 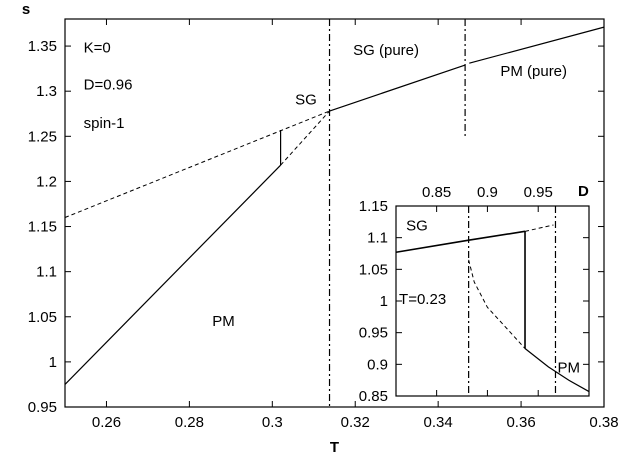 I want to click on main-xtick-label: 0.34, so click(x=438, y=422).